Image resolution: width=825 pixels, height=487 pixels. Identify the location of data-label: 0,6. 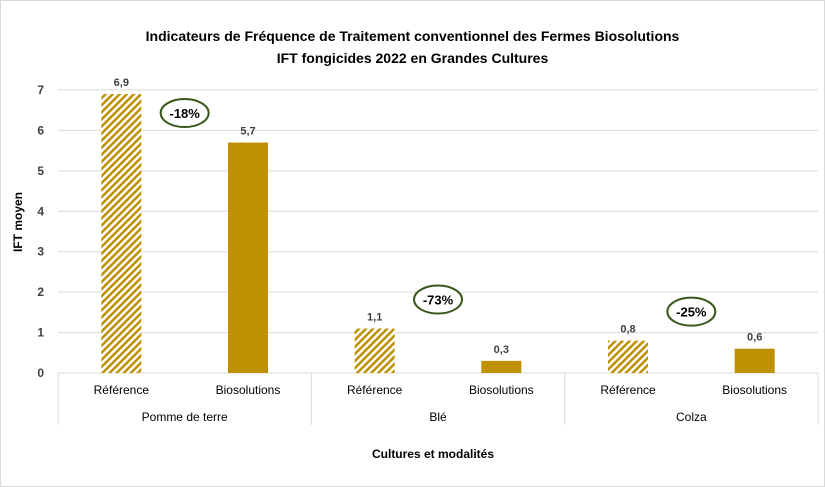
(754, 338).